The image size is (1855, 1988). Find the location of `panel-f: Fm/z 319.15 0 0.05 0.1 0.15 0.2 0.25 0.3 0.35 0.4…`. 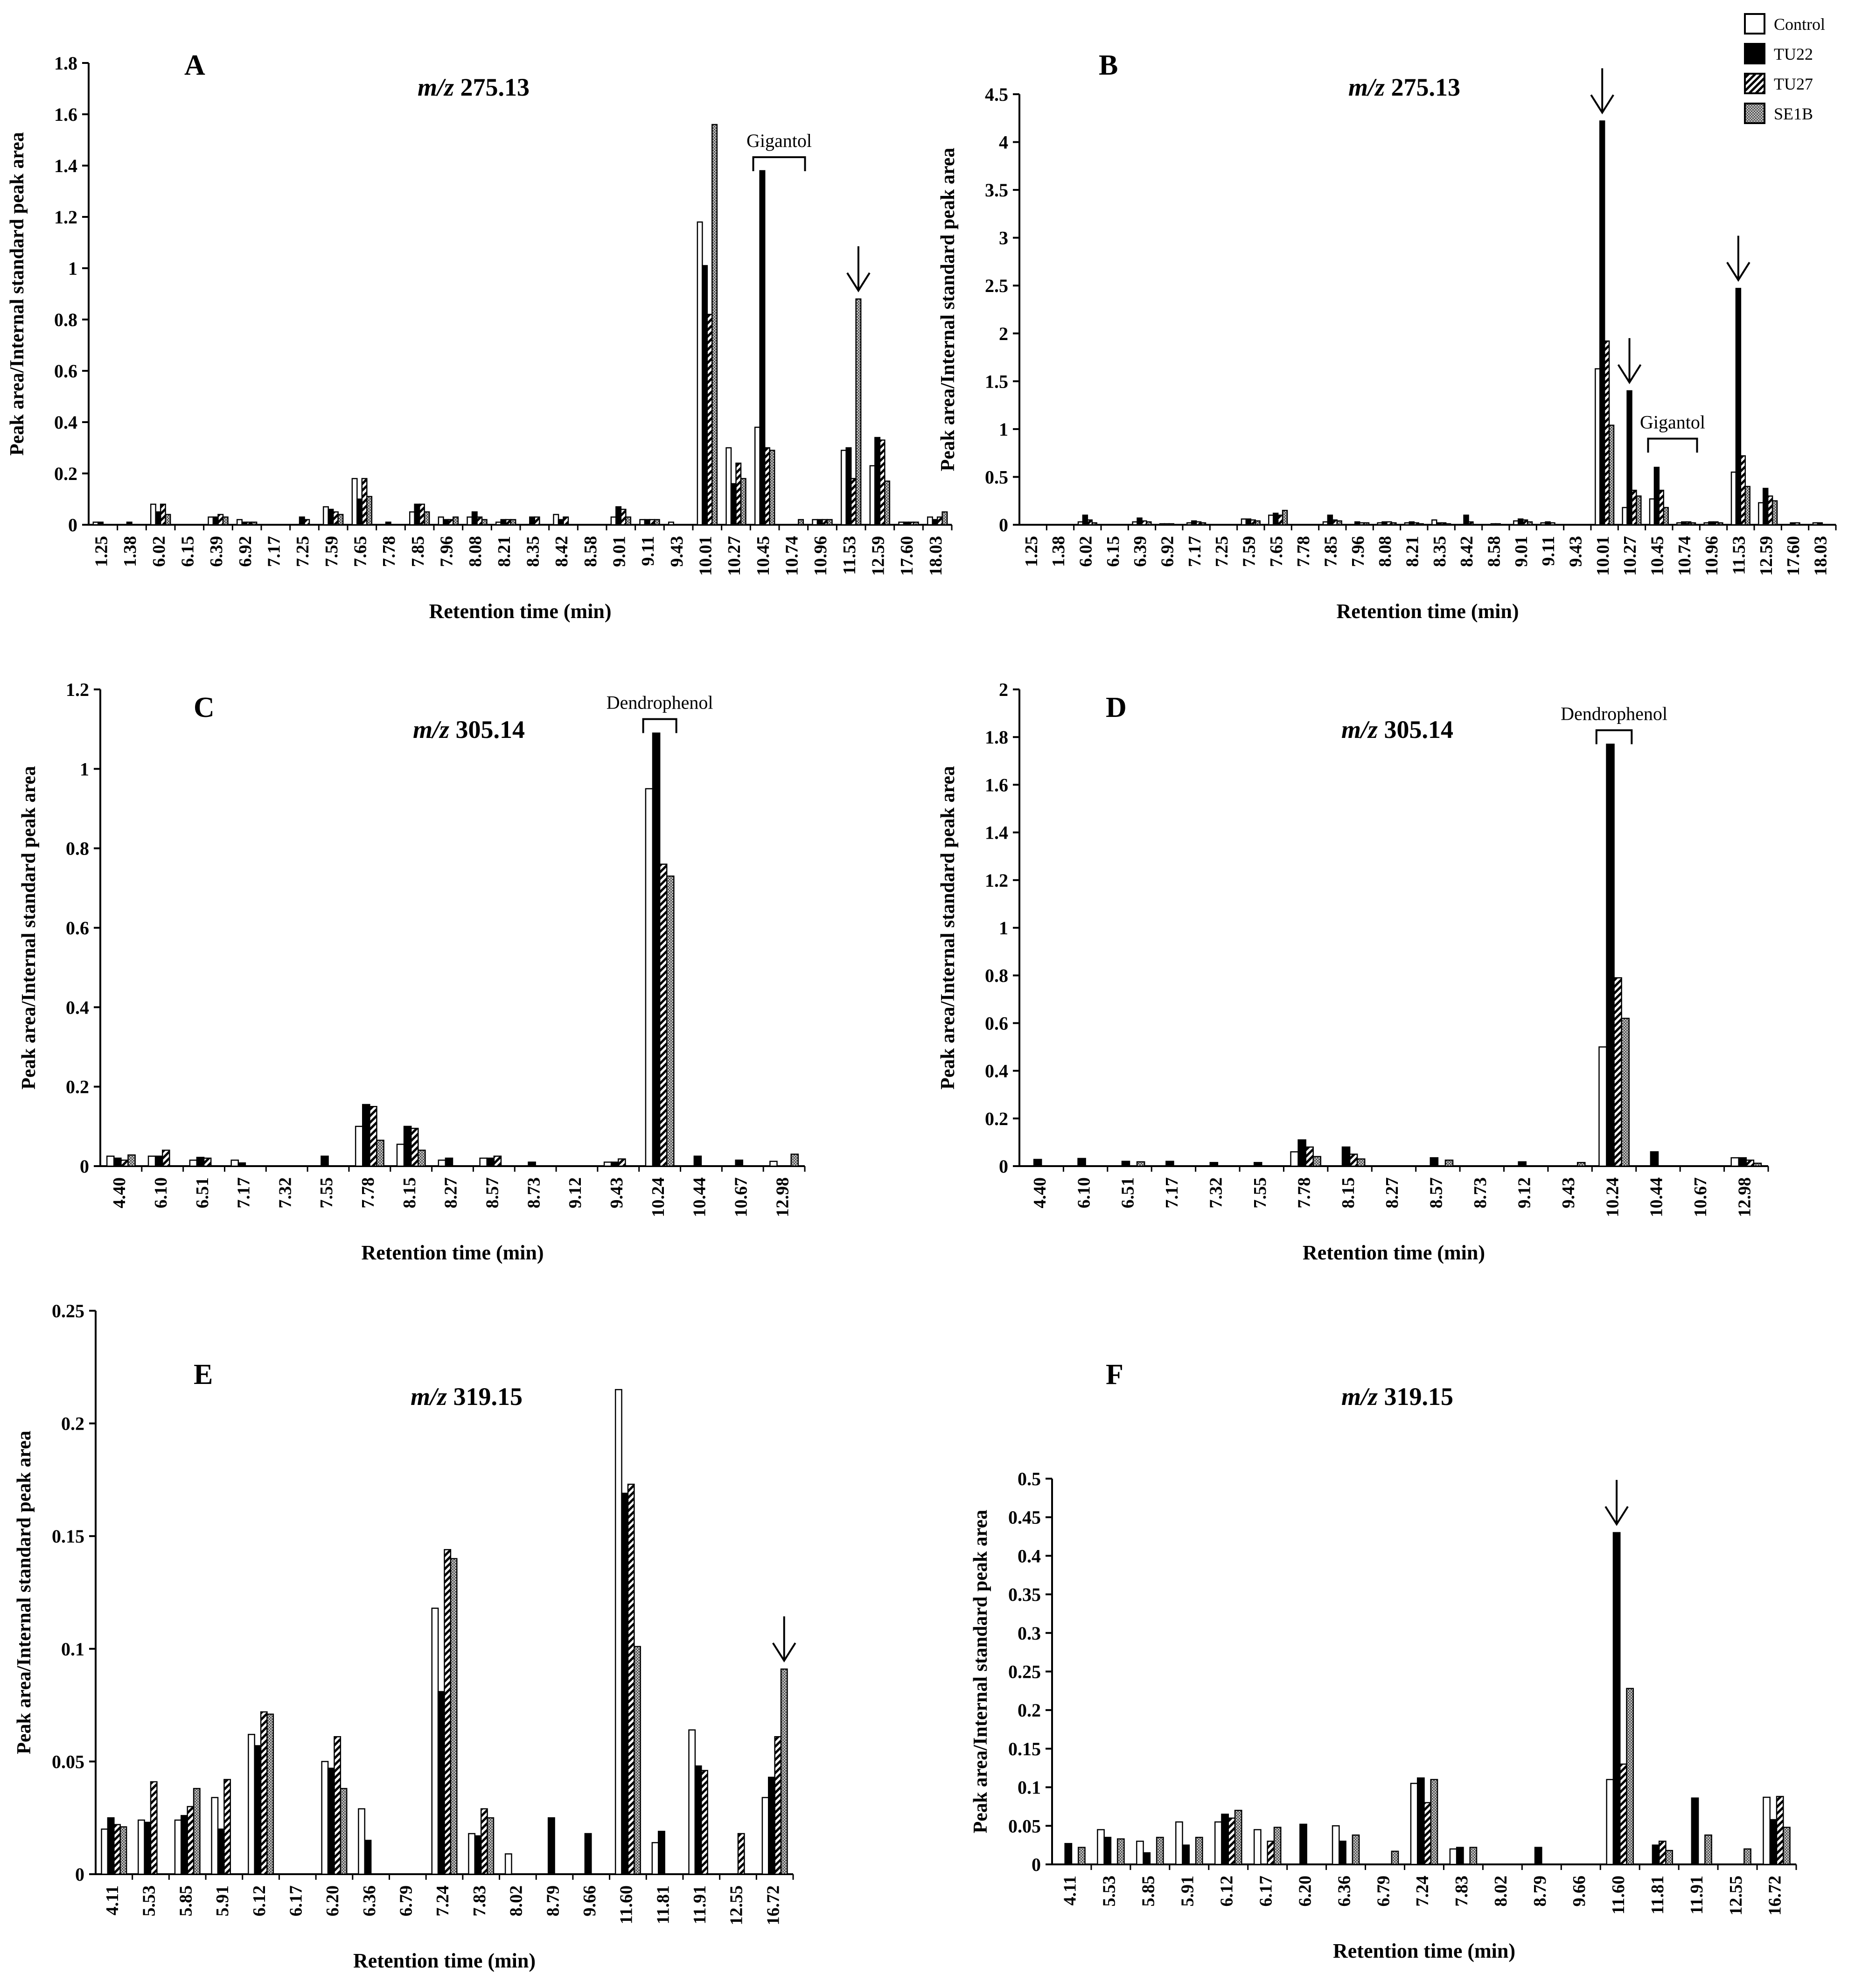

panel-f: Fm/z 319.15 0 0.05 0.1 0.15 0.2 0.25 0.3 0.35 0.4… is located at coordinates (1383, 1661).